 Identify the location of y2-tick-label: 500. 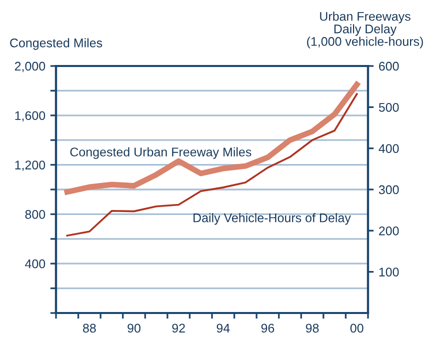
(388, 107).